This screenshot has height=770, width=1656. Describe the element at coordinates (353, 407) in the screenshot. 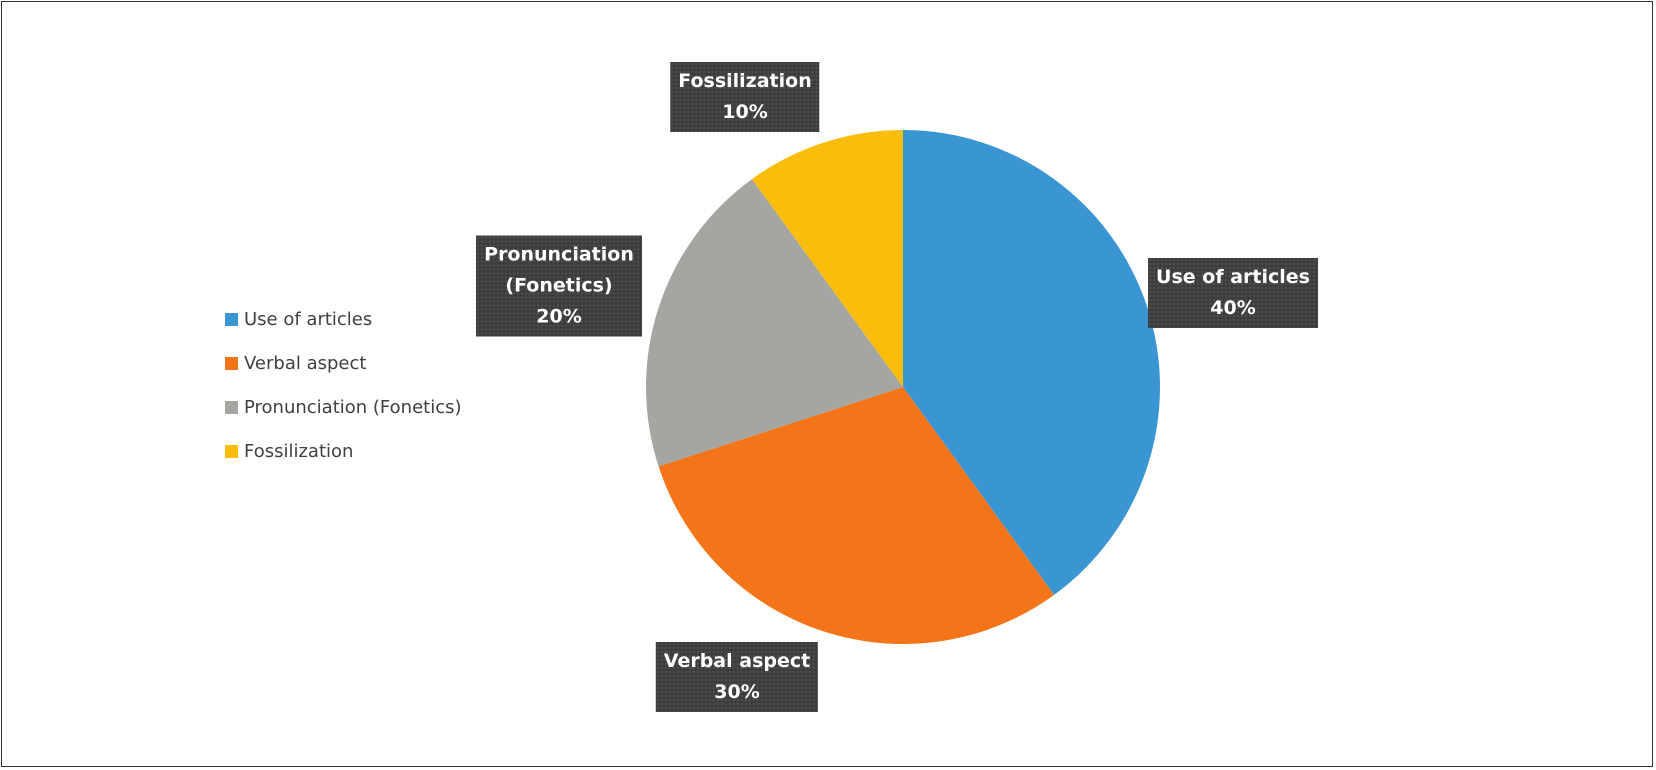

I see `legend-label: Pronunciation (Fonetics)` at that location.